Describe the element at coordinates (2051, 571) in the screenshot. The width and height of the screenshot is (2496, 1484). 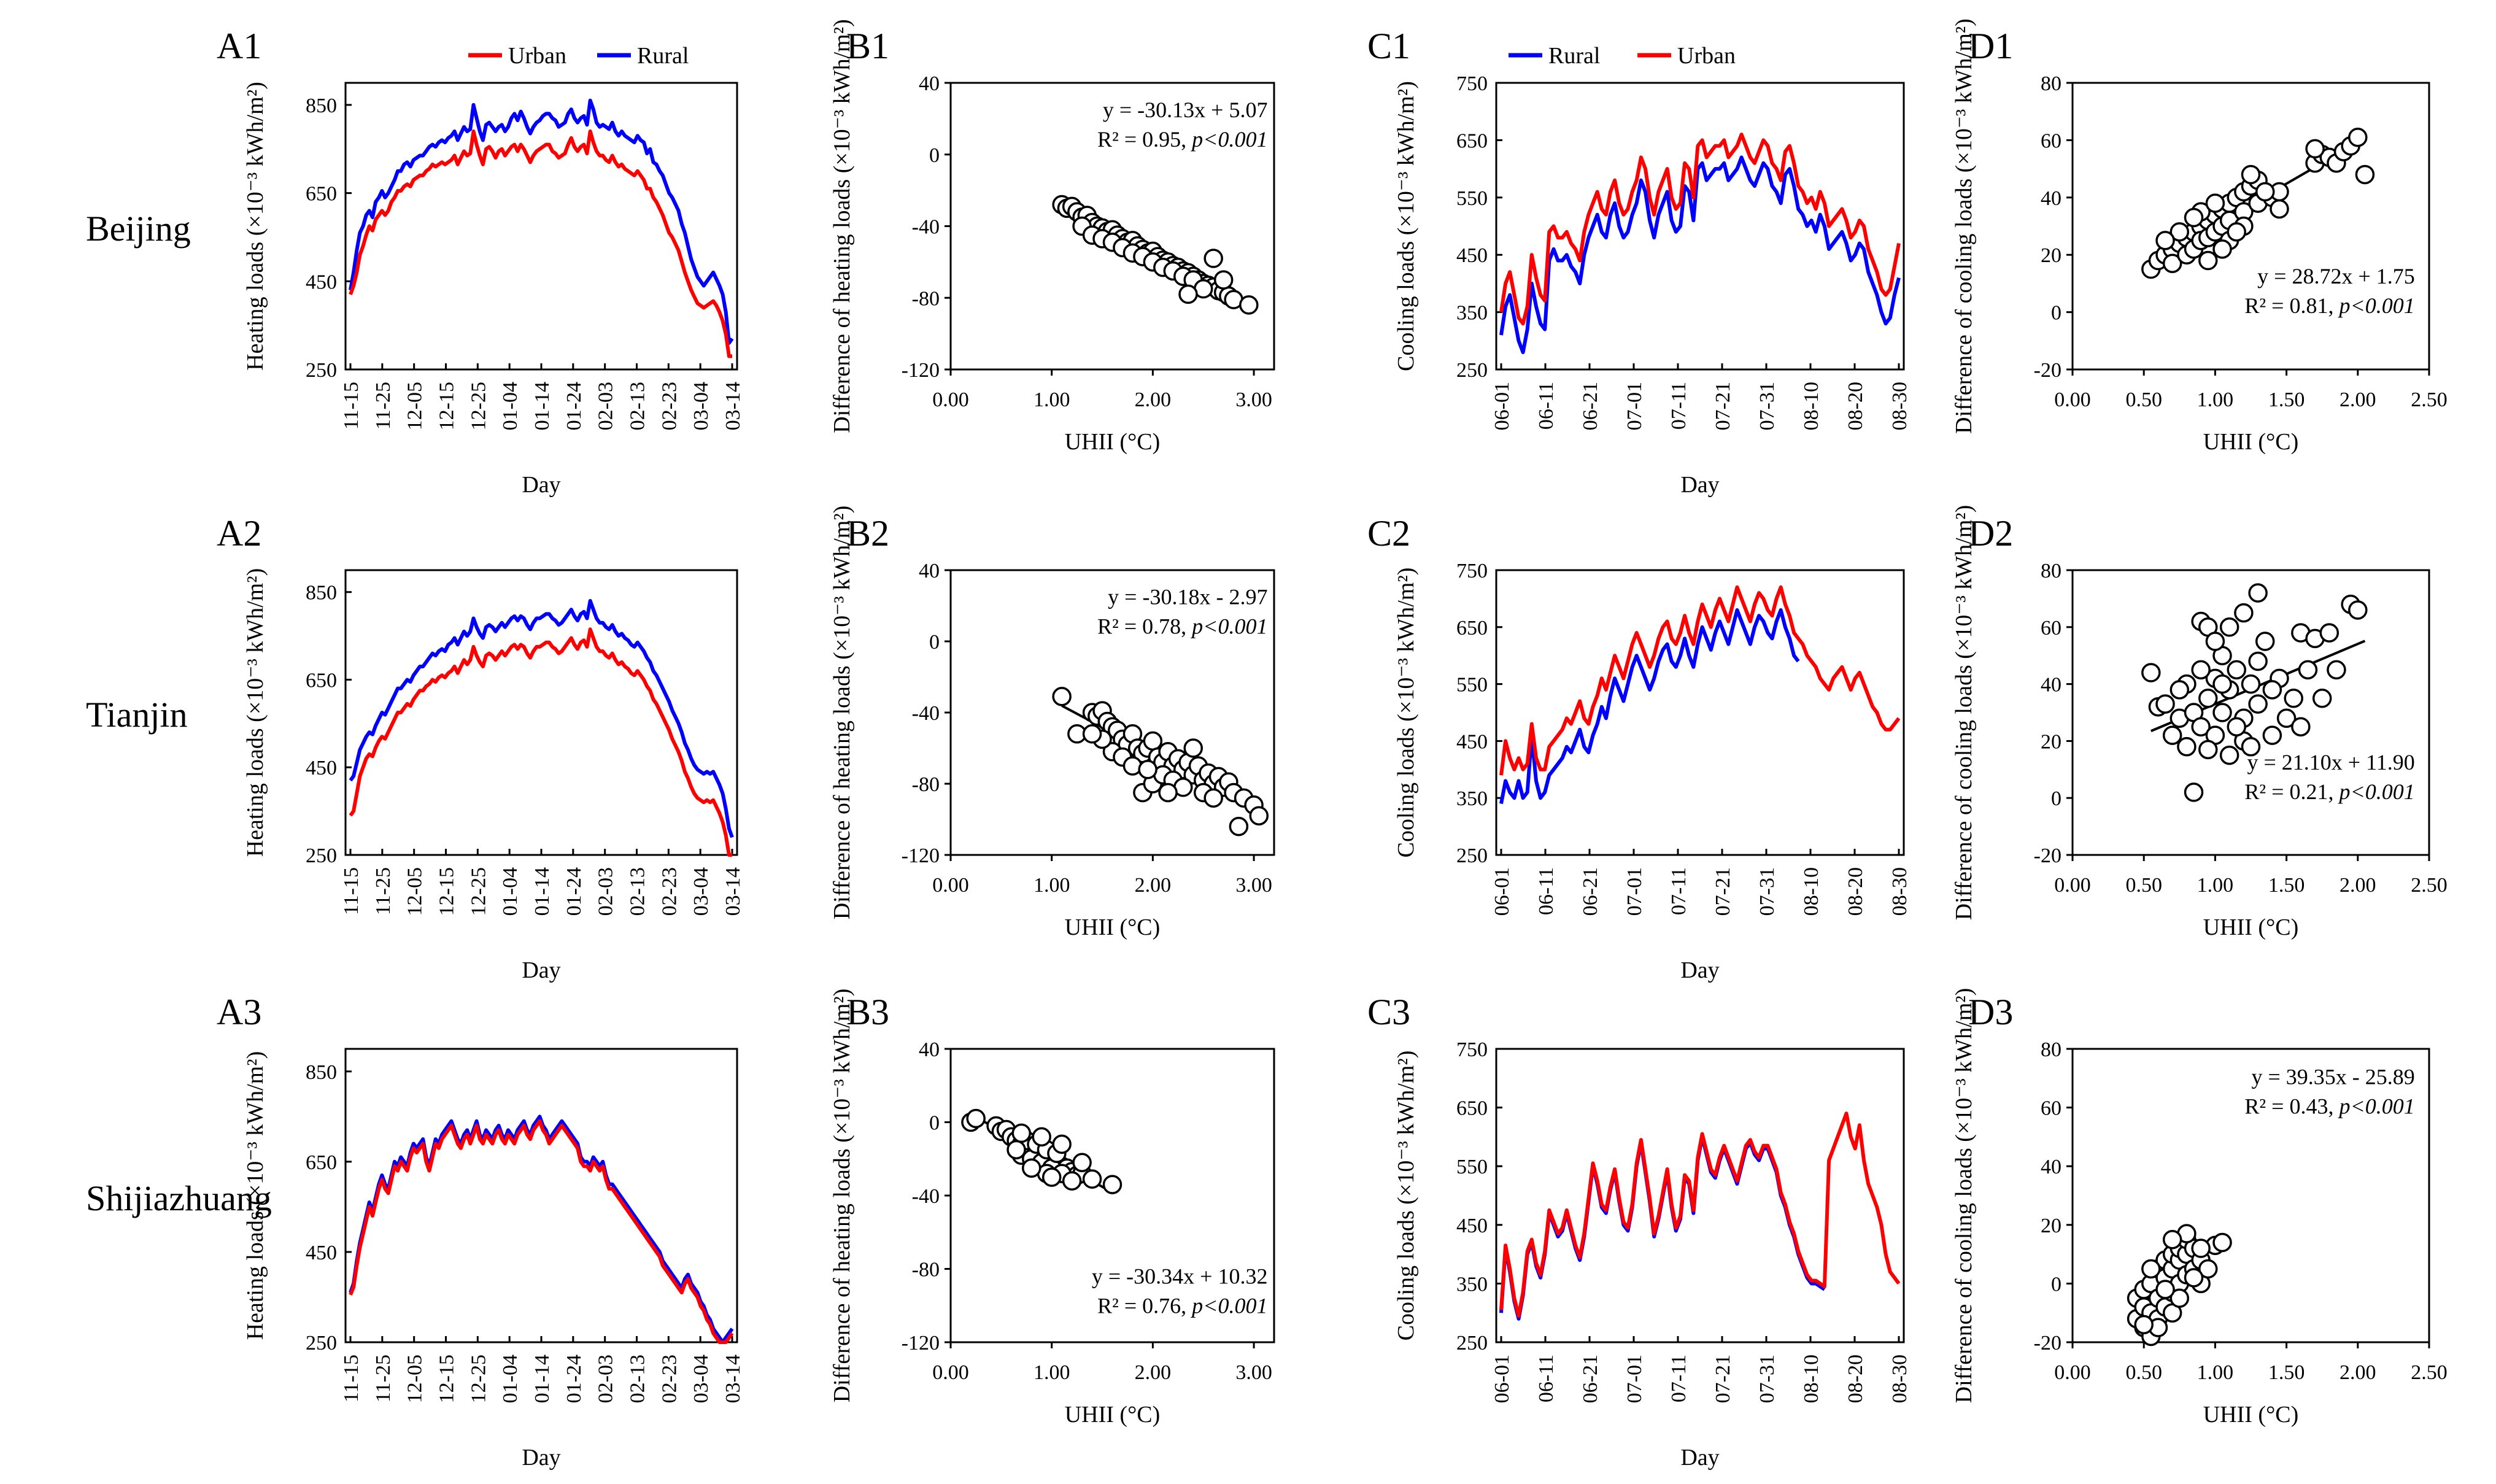
I see `y-tick-label: 80` at that location.